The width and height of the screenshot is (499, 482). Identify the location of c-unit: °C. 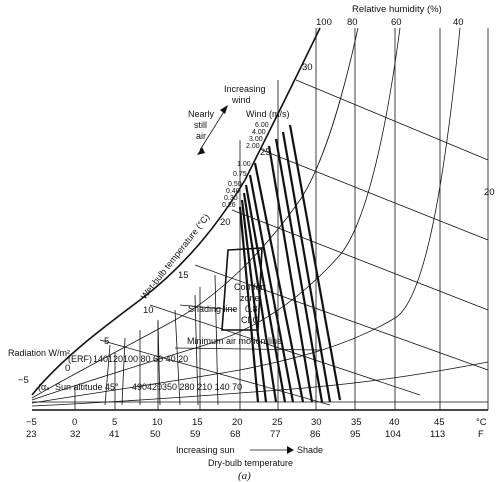
(481, 422).